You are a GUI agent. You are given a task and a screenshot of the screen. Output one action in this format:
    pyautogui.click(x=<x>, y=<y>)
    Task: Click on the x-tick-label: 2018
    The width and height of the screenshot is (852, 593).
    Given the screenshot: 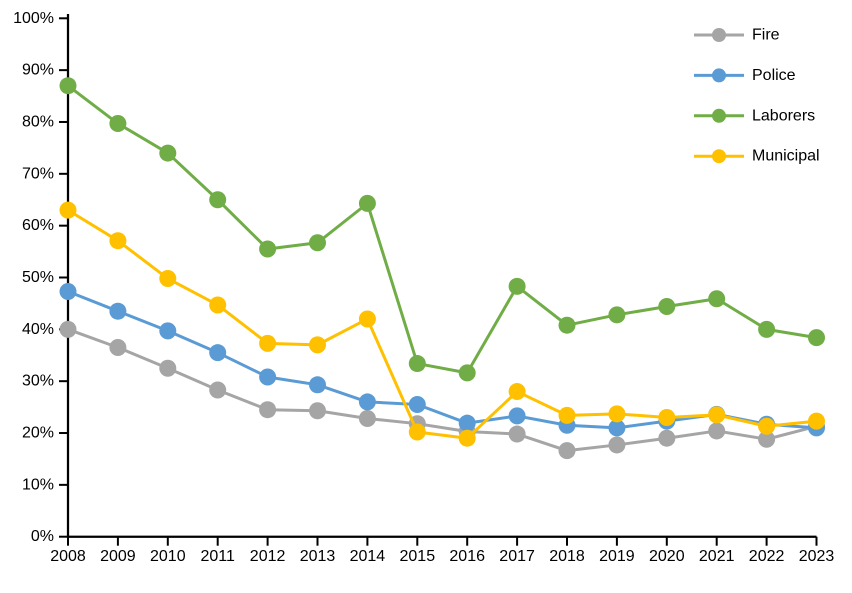 What is the action you would take?
    pyautogui.click(x=567, y=556)
    